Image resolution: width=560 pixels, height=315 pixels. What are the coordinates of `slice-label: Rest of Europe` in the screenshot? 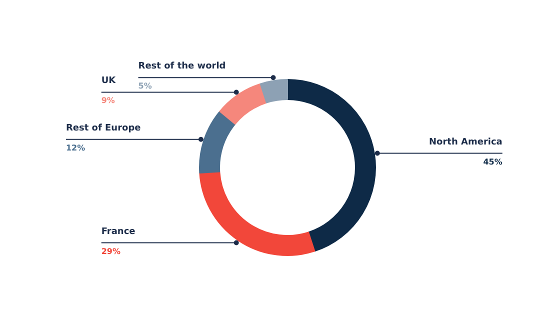 It's located at (103, 128).